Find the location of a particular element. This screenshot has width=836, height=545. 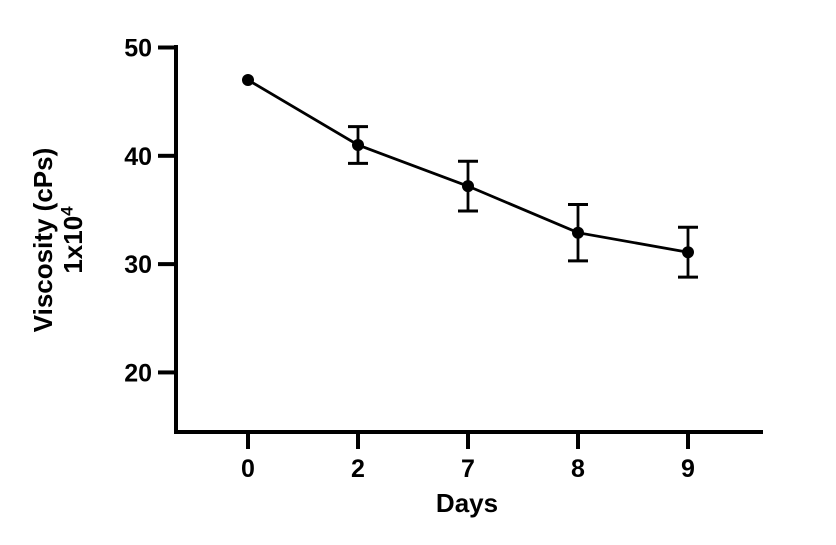

x-tick-label: 0 is located at coordinates (248, 469).